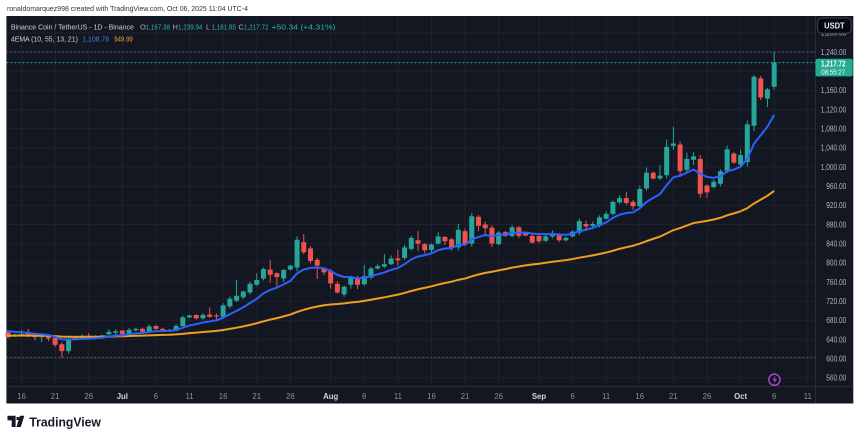 The image size is (860, 445). Describe the element at coordinates (836, 358) in the screenshot. I see `svg-text: 600.00` at that location.